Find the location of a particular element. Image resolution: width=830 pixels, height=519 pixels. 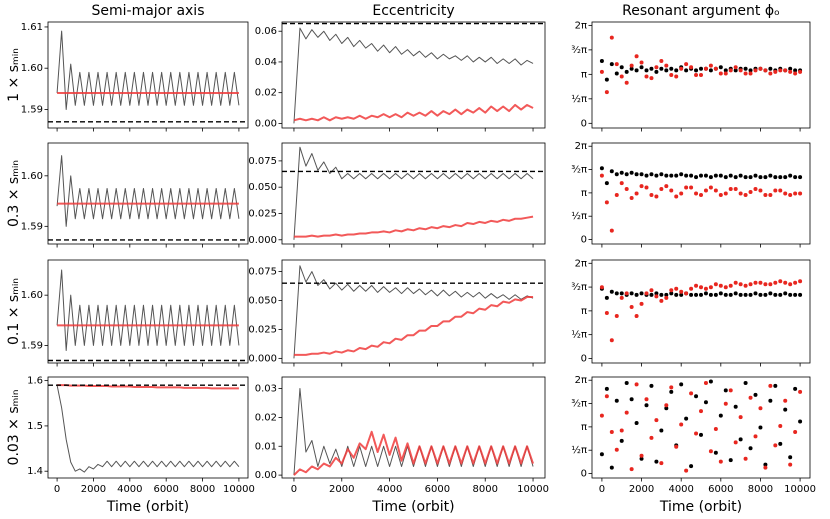

x-tick-label: 2000 is located at coordinates (641, 489).